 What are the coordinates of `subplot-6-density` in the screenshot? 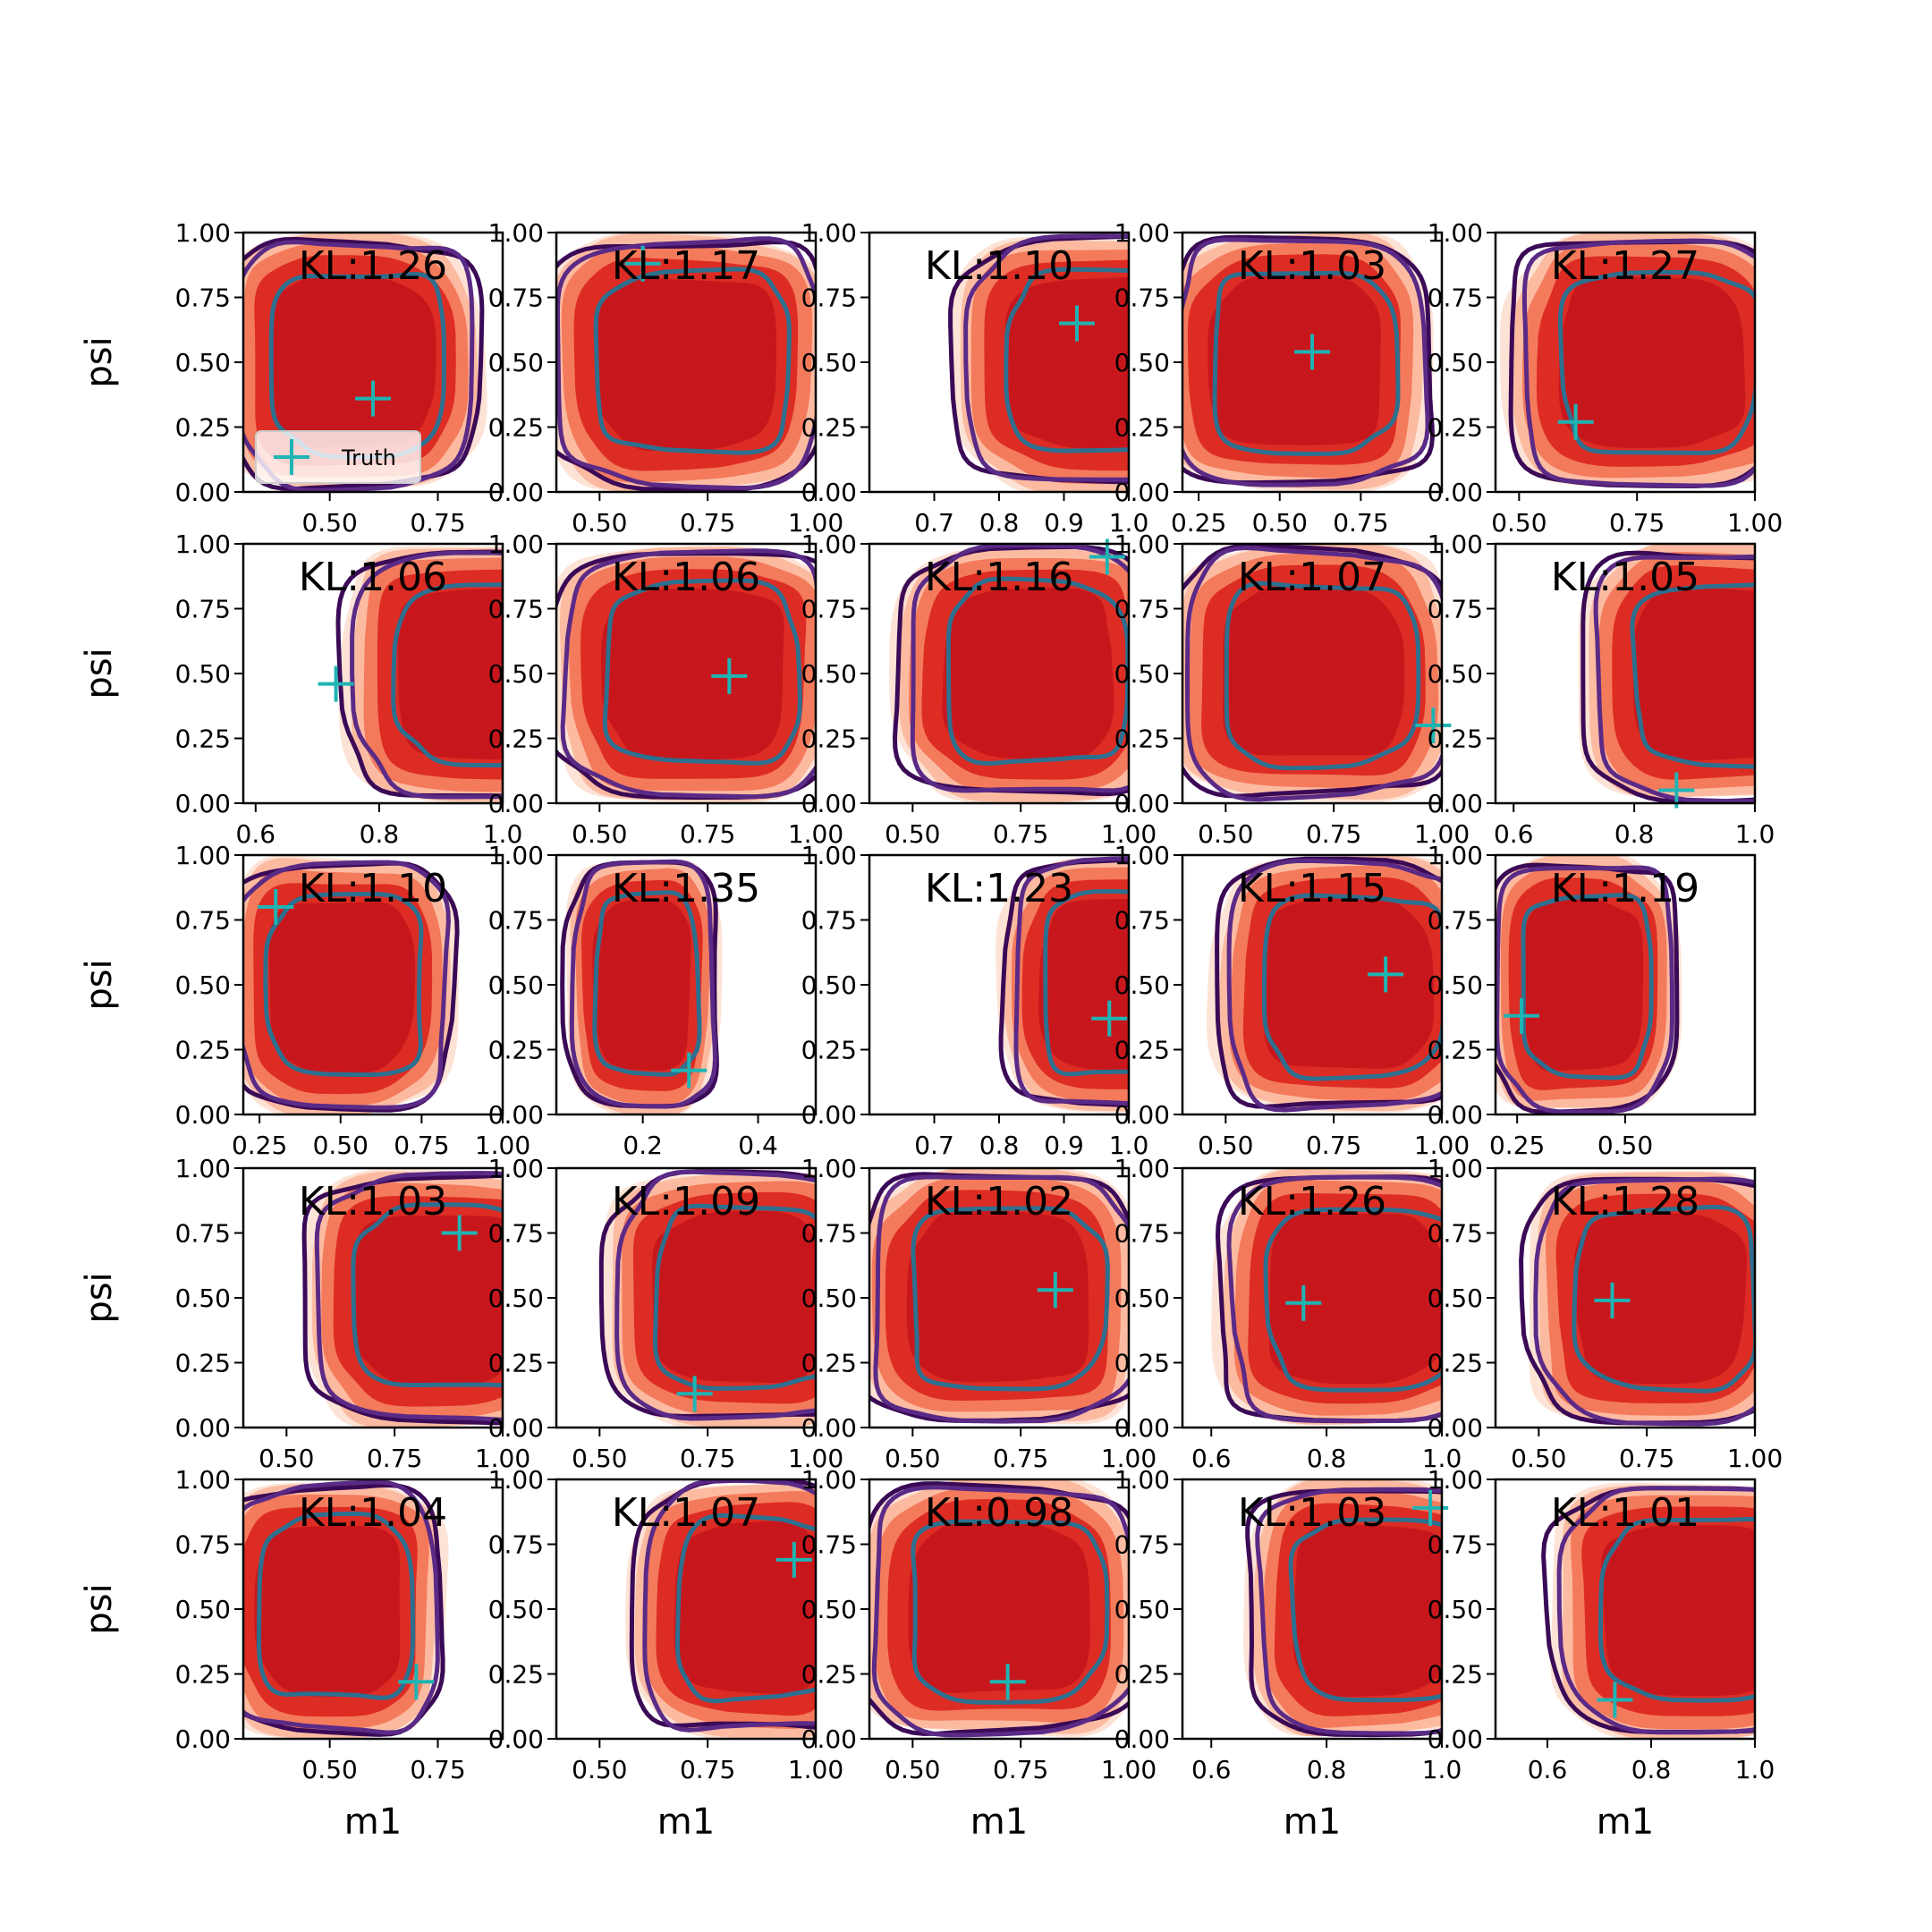 It's located at (419, 674).